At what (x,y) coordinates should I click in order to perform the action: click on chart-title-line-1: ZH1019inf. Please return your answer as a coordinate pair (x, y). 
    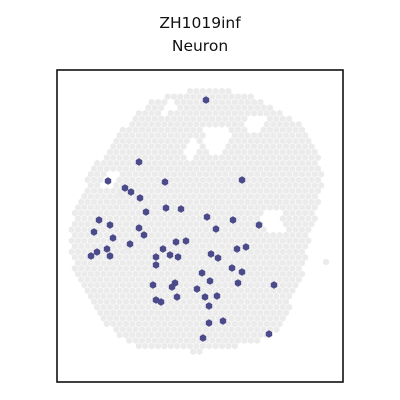
    Looking at the image, I should click on (200, 23).